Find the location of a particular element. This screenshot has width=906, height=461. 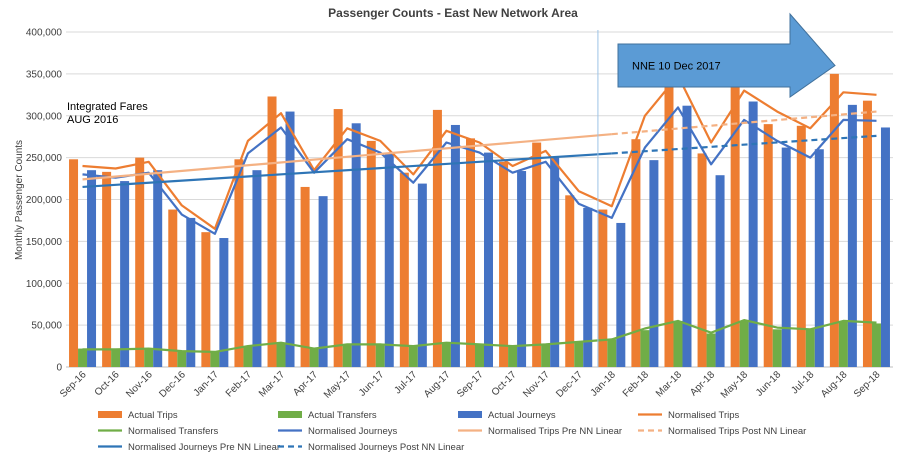

x-tick-label: Dec-17 is located at coordinates (569, 384).